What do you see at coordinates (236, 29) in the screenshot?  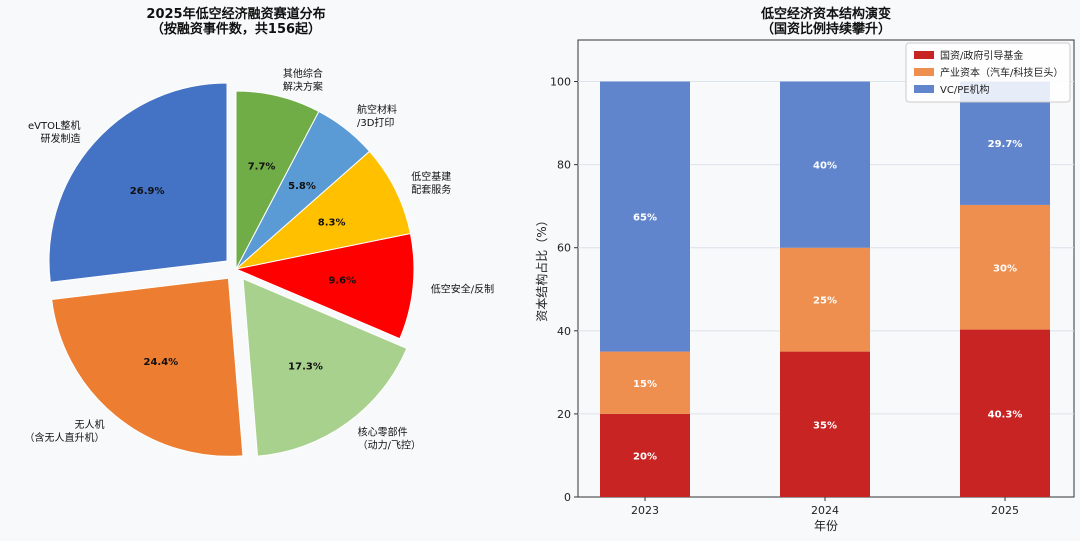 I see `pie-subtitle: （按融资事件数，共156起）` at bounding box center [236, 29].